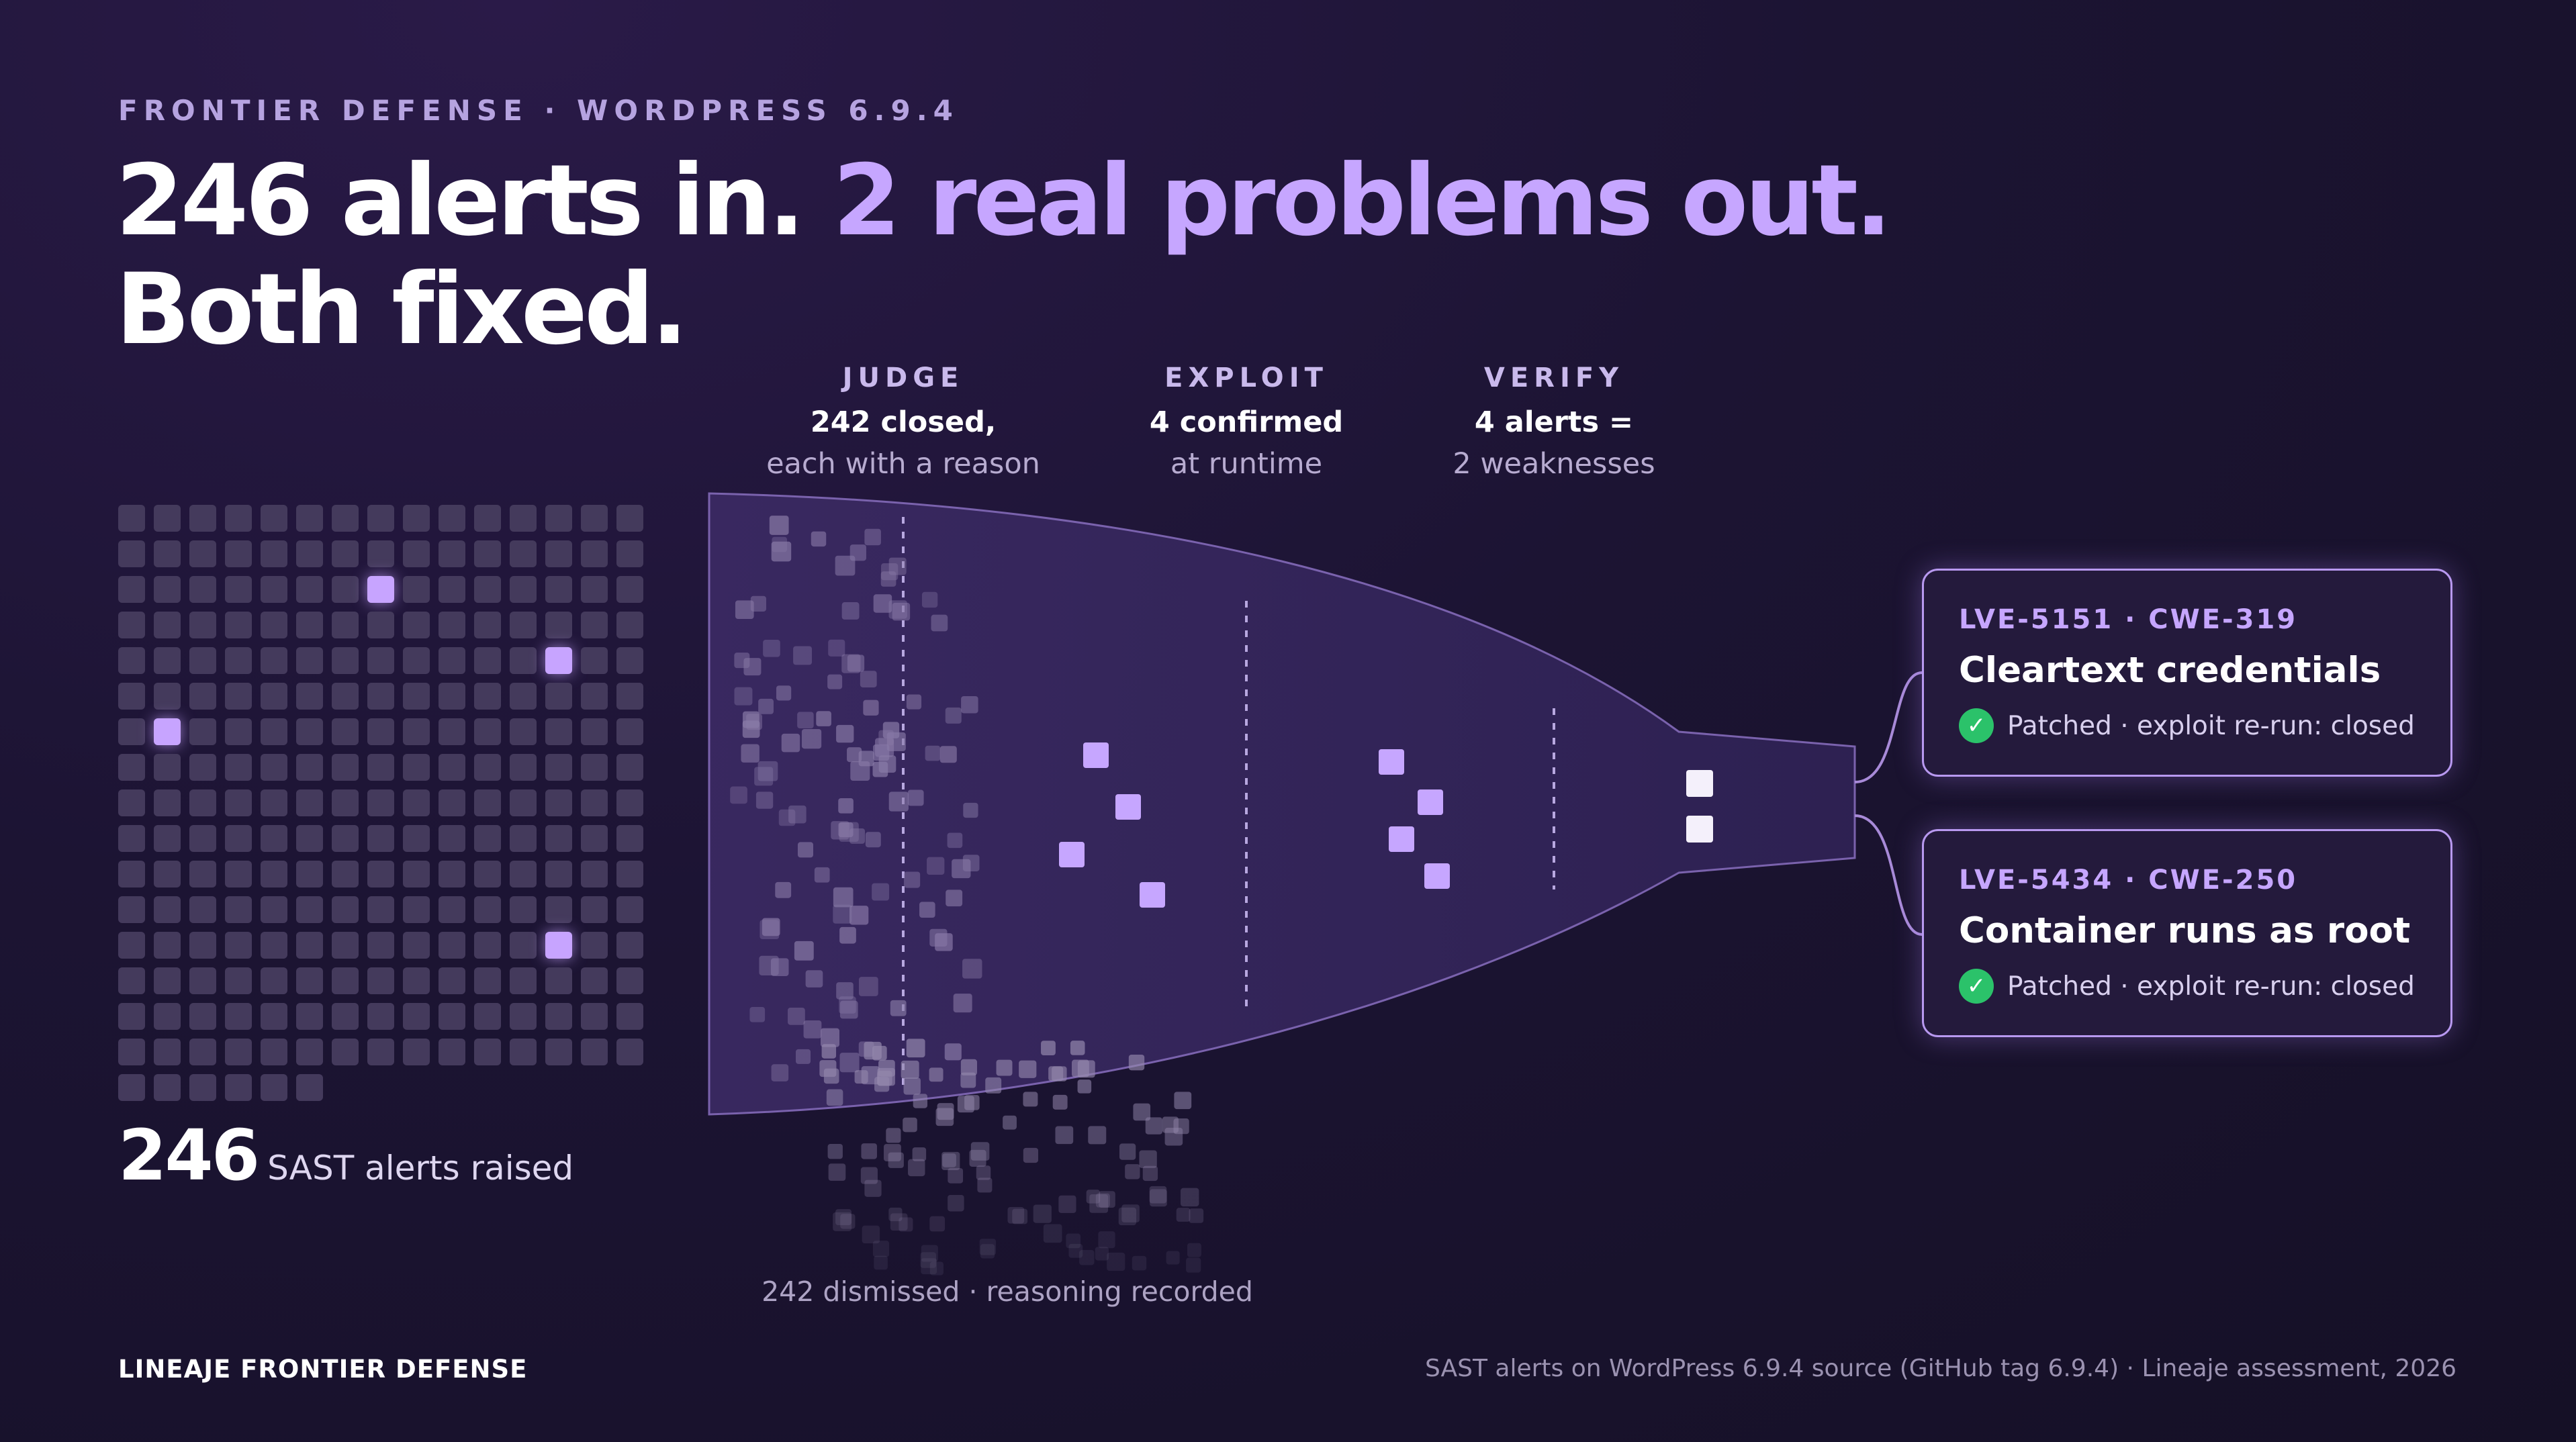 Image resolution: width=2576 pixels, height=1442 pixels. I want to click on stage-verify-sub: 2 weaknesses, so click(1554, 464).